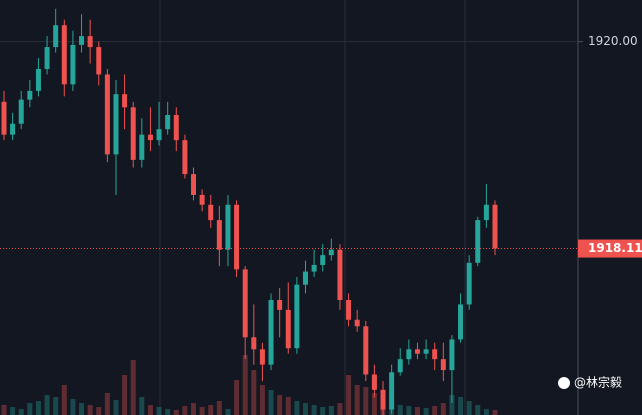  What do you see at coordinates (613, 41) in the screenshot?
I see `y-tick-label: 1920.00` at bounding box center [613, 41].